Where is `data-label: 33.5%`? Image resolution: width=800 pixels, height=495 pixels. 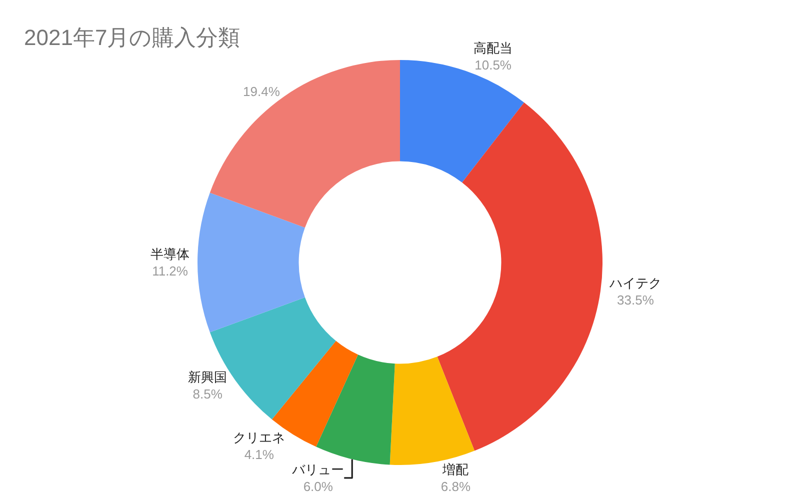 data-label: 33.5% is located at coordinates (635, 300).